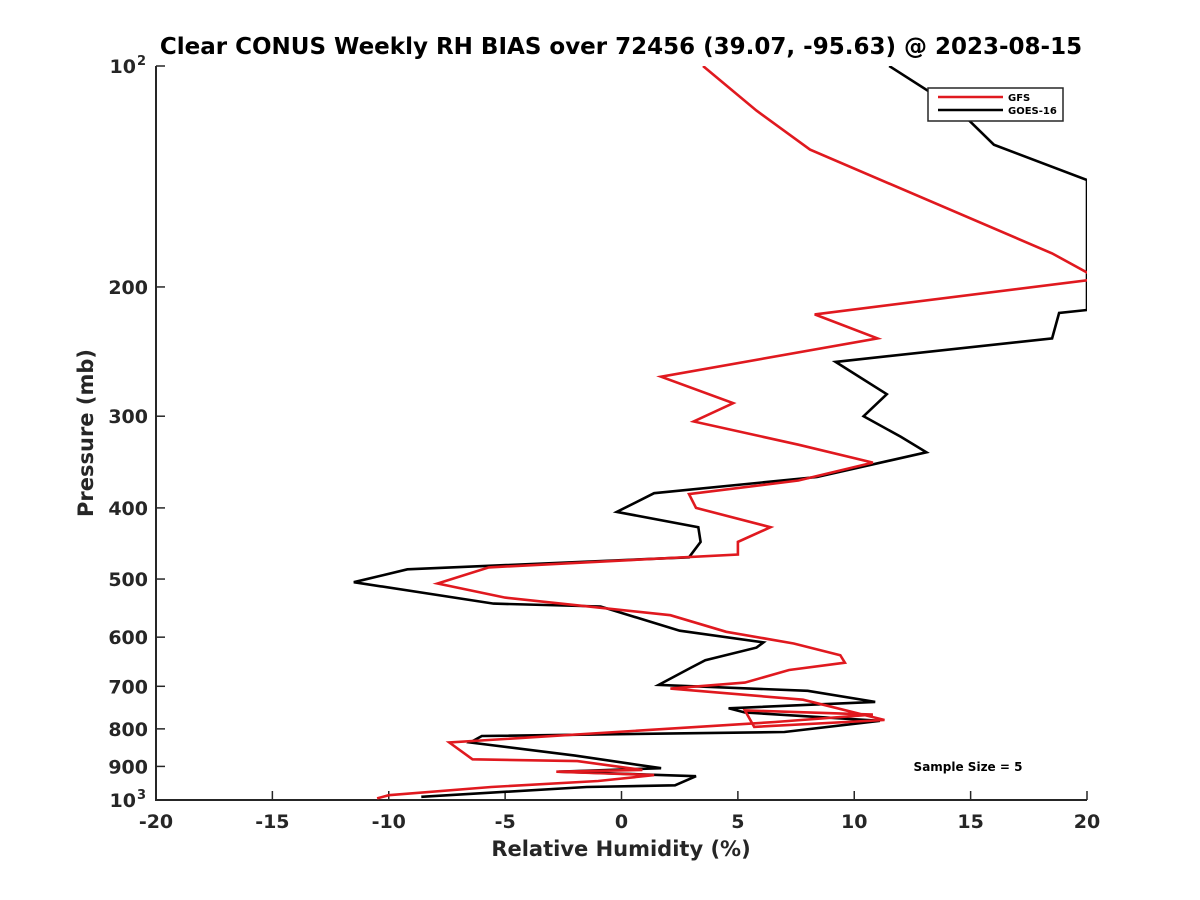  Describe the element at coordinates (968, 767) in the screenshot. I see `sample-size-annotation: Sample Size = 5` at that location.